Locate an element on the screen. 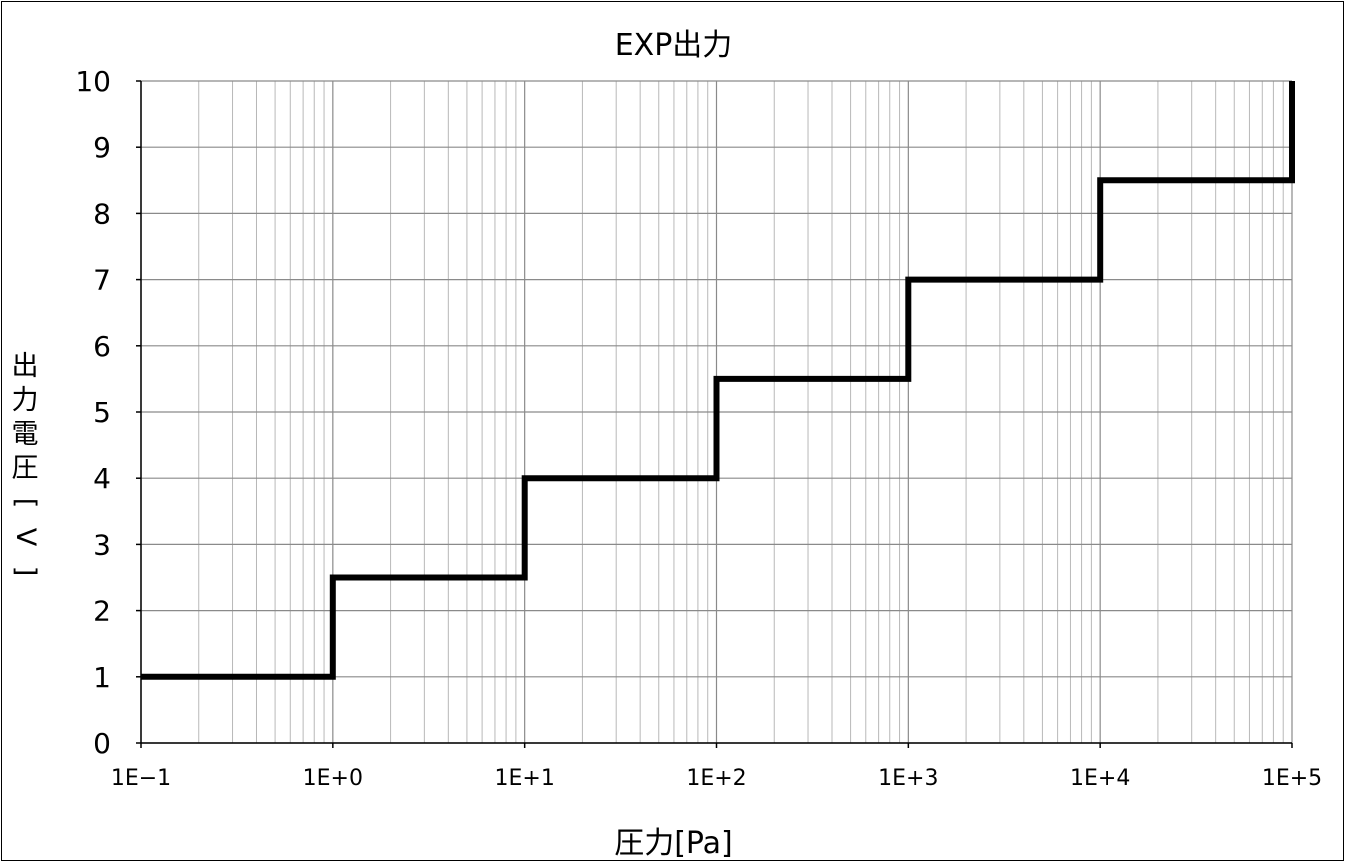 Image resolution: width=1347 pixels, height=863 pixels. x-axis-label: 圧力[Pa] is located at coordinates (673, 843).